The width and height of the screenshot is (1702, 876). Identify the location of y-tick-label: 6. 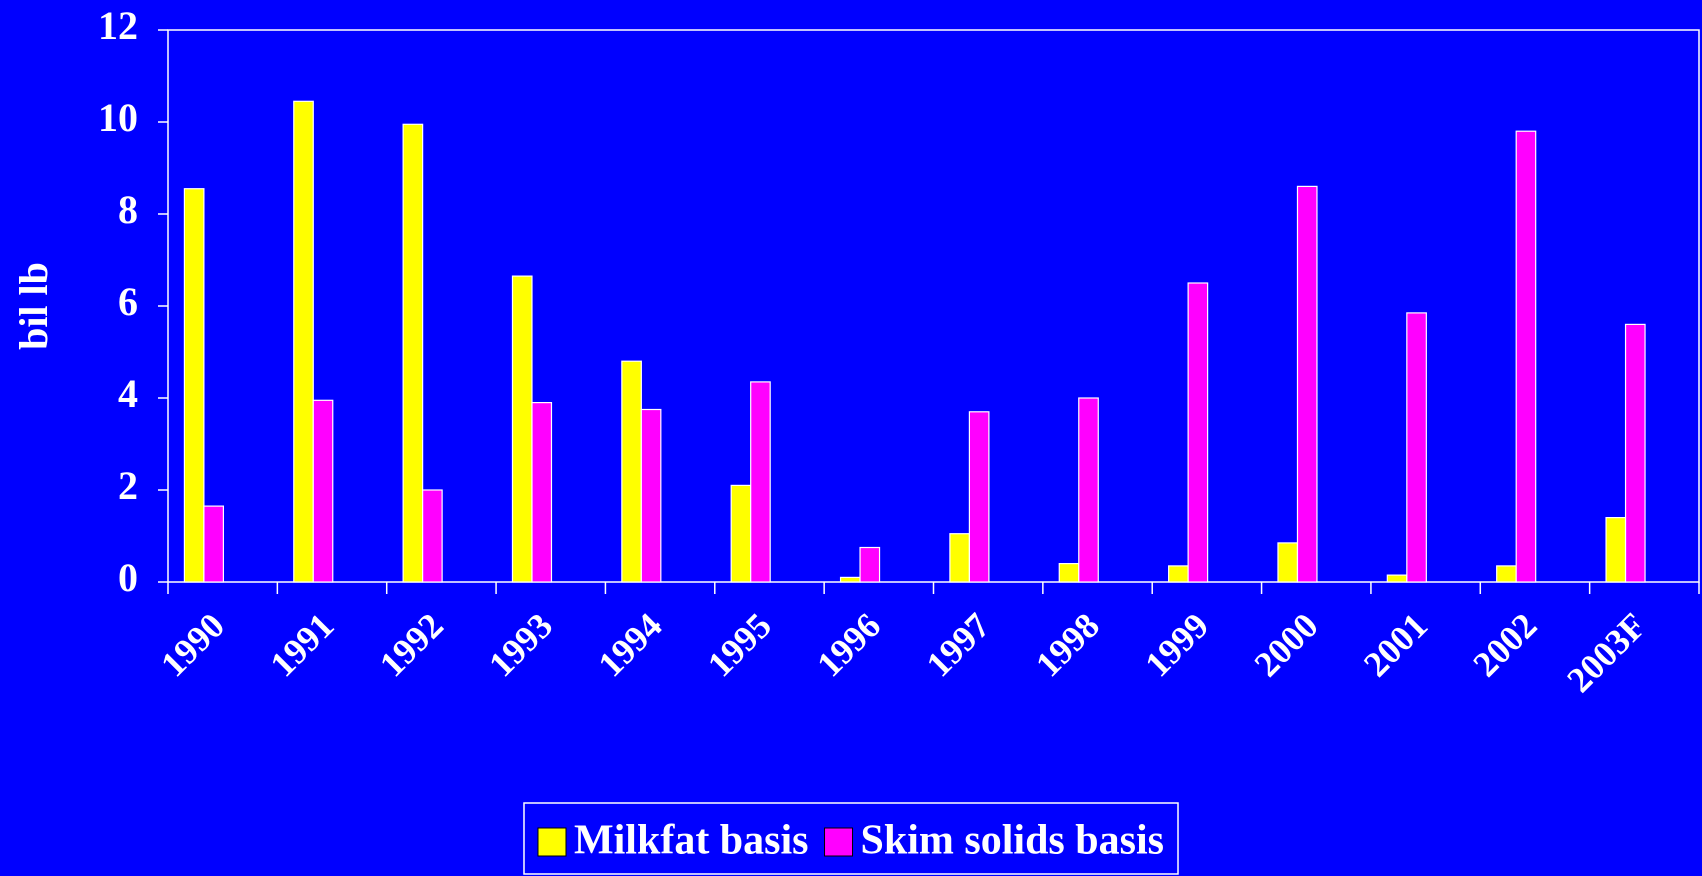
(128, 301).